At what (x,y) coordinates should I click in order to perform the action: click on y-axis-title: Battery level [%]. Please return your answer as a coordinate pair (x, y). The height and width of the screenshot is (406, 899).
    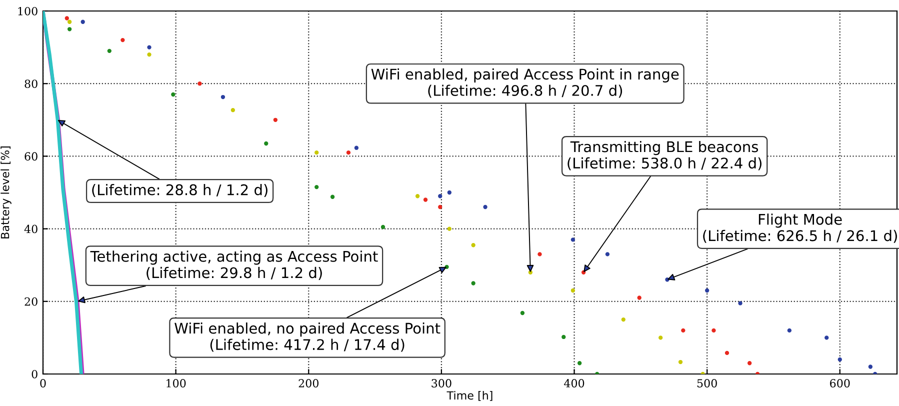
    Looking at the image, I should click on (6, 192).